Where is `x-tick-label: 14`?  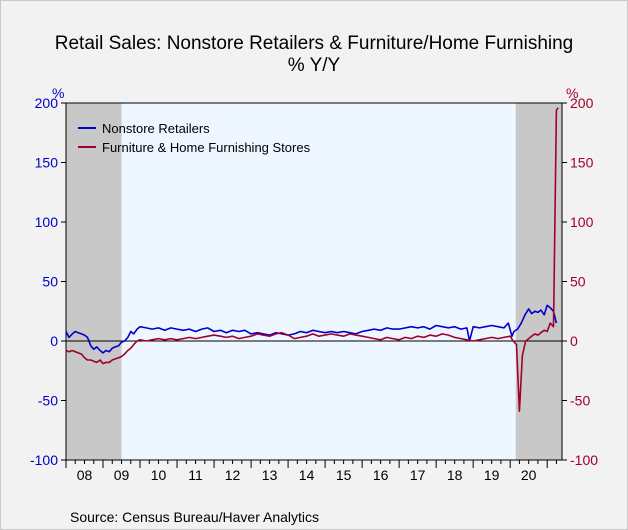
x-tick-label: 14 is located at coordinates (307, 475).